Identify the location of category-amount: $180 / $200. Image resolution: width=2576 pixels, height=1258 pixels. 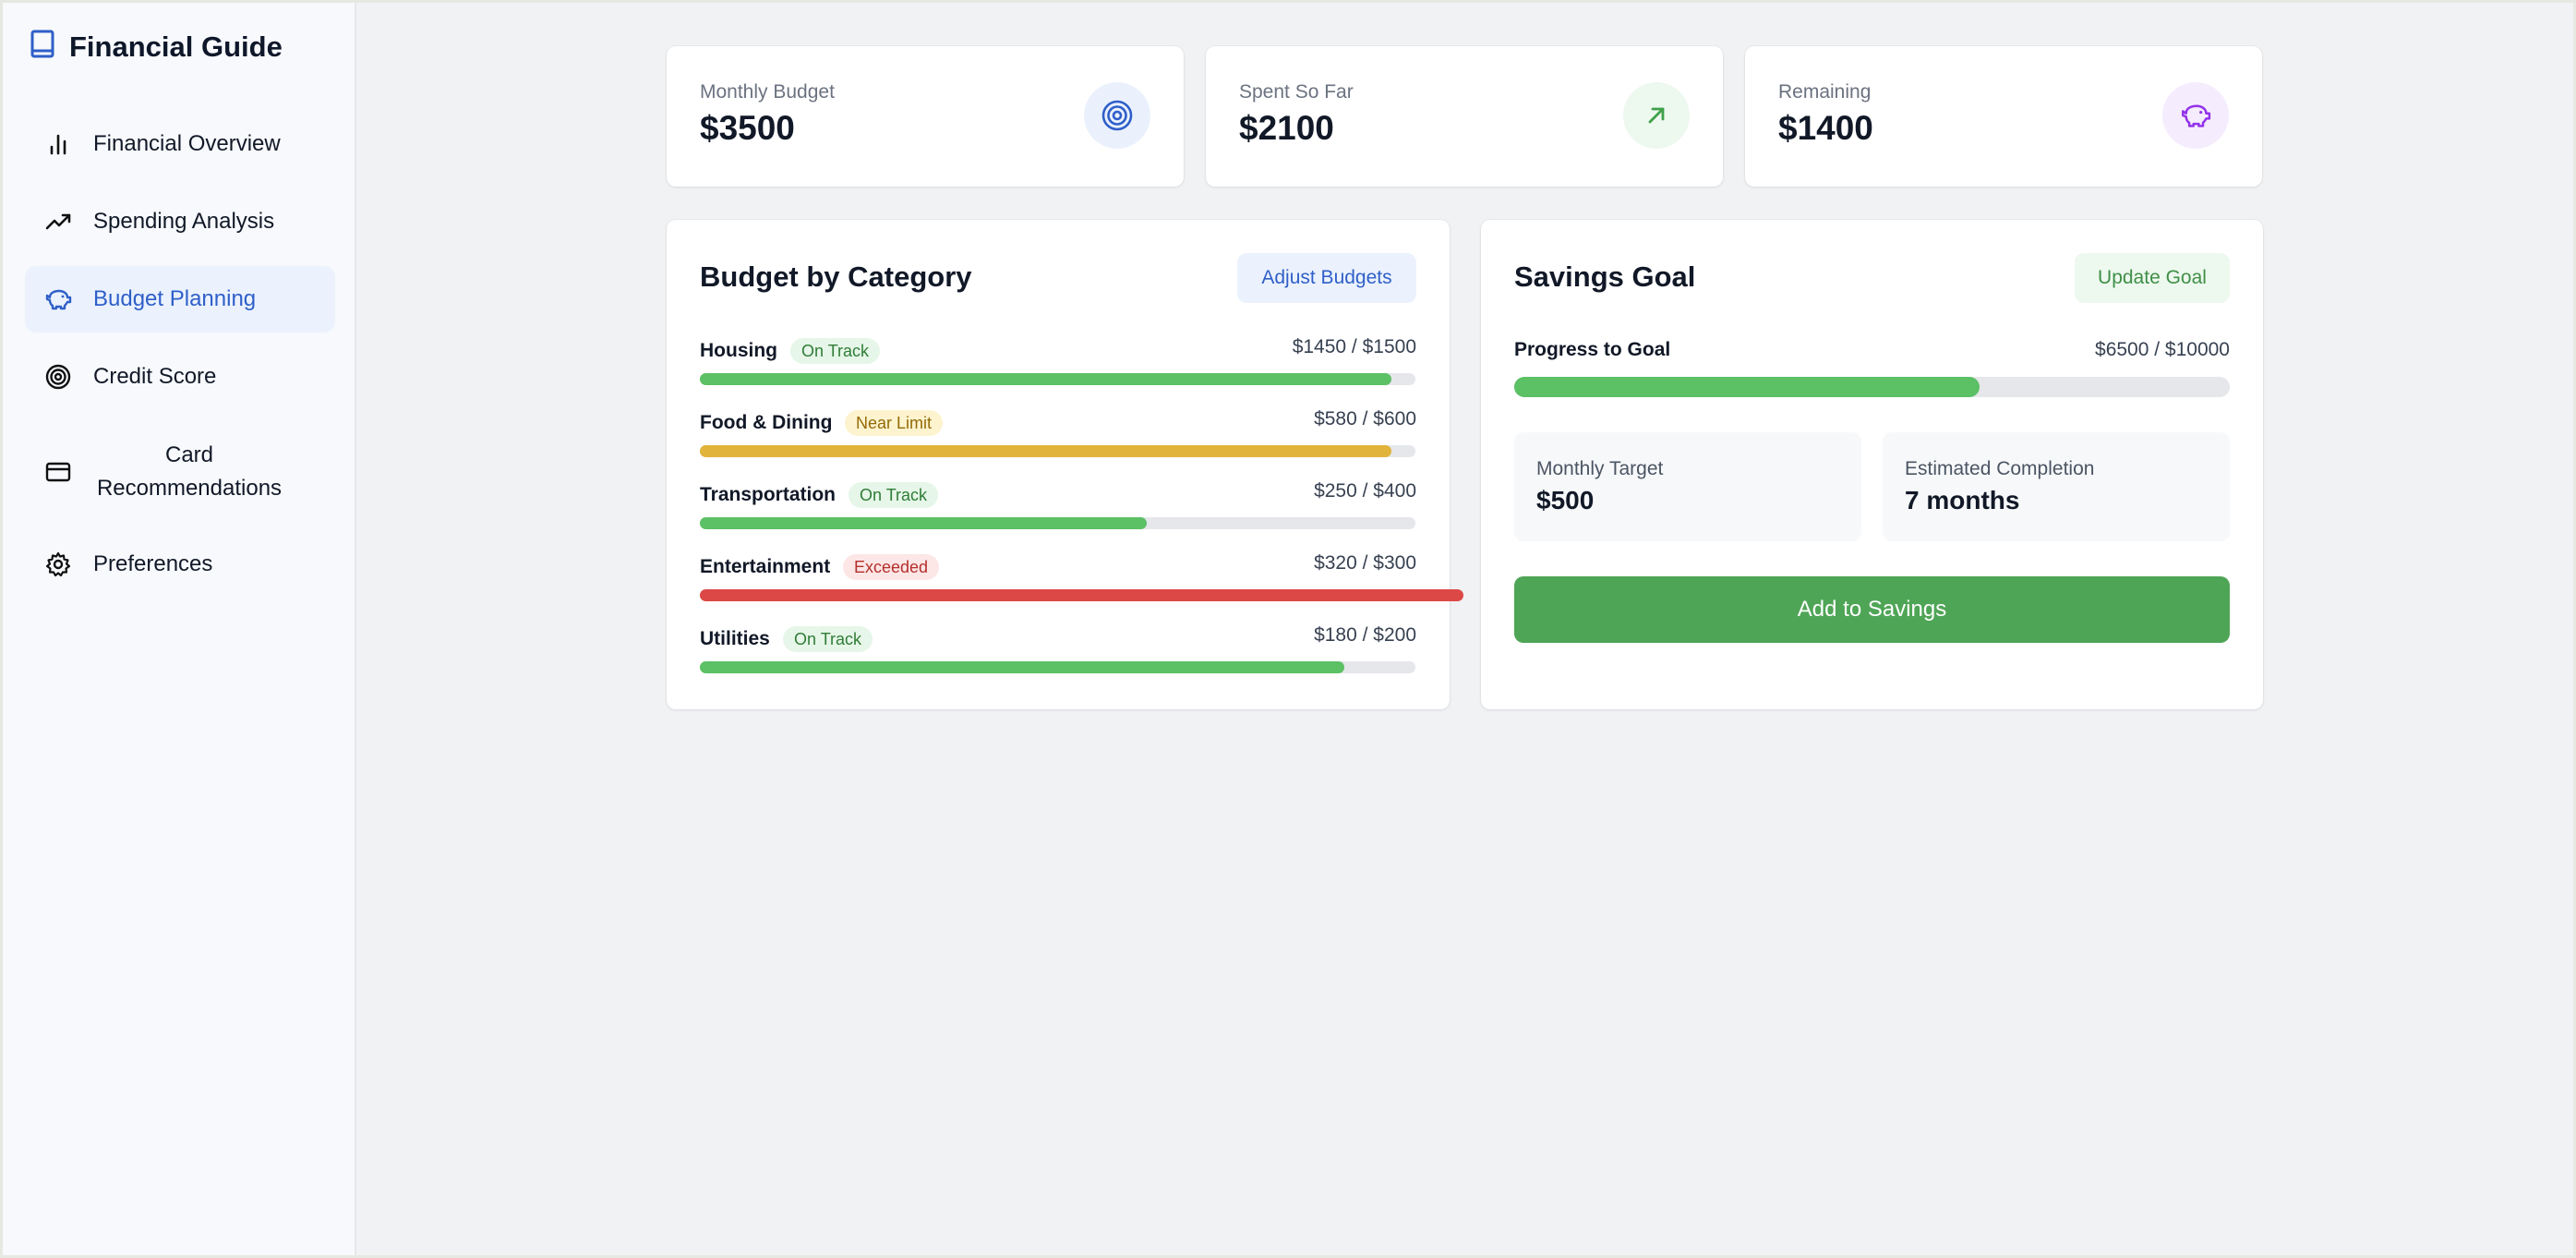
(1365, 635).